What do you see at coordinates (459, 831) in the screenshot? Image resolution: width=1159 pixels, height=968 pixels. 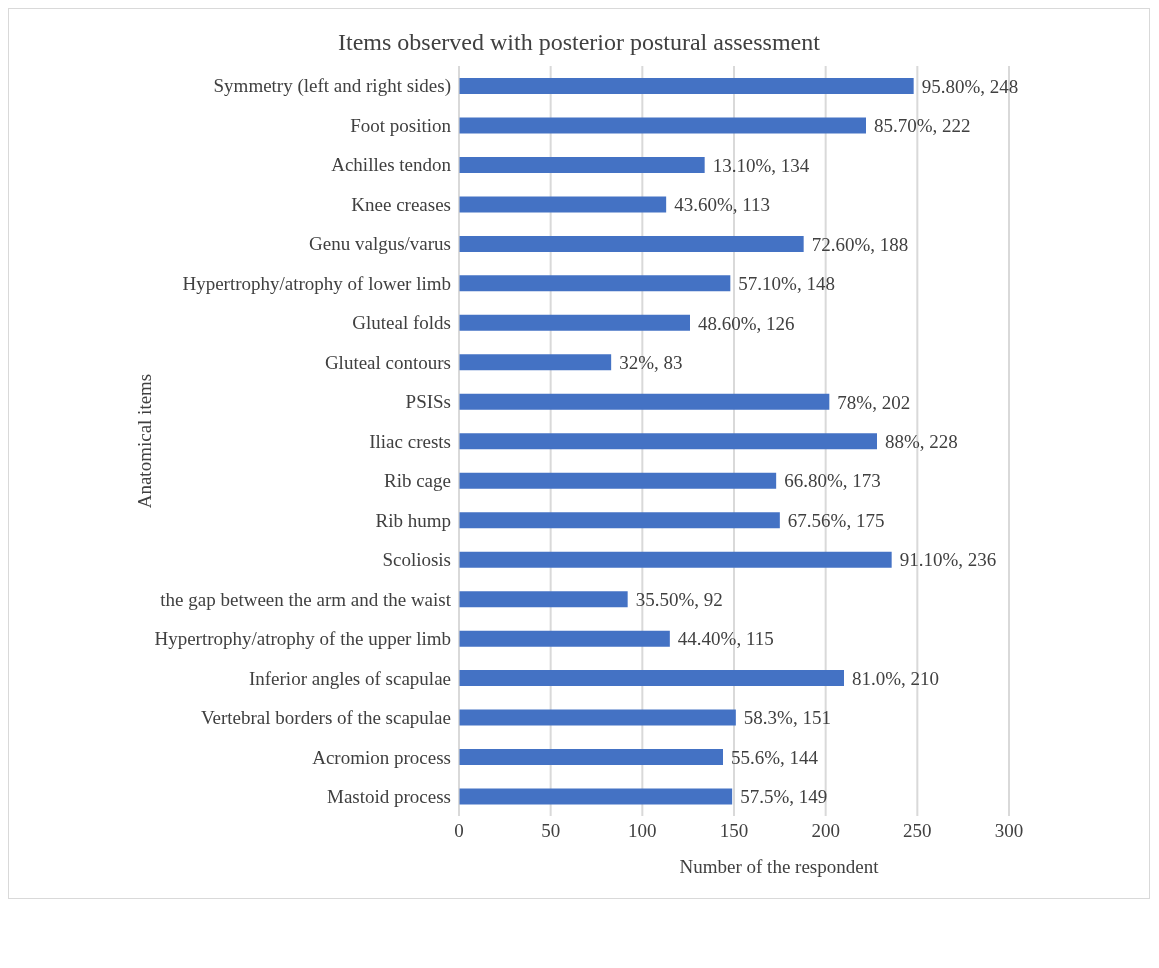 I see `x-tick-label: 0` at bounding box center [459, 831].